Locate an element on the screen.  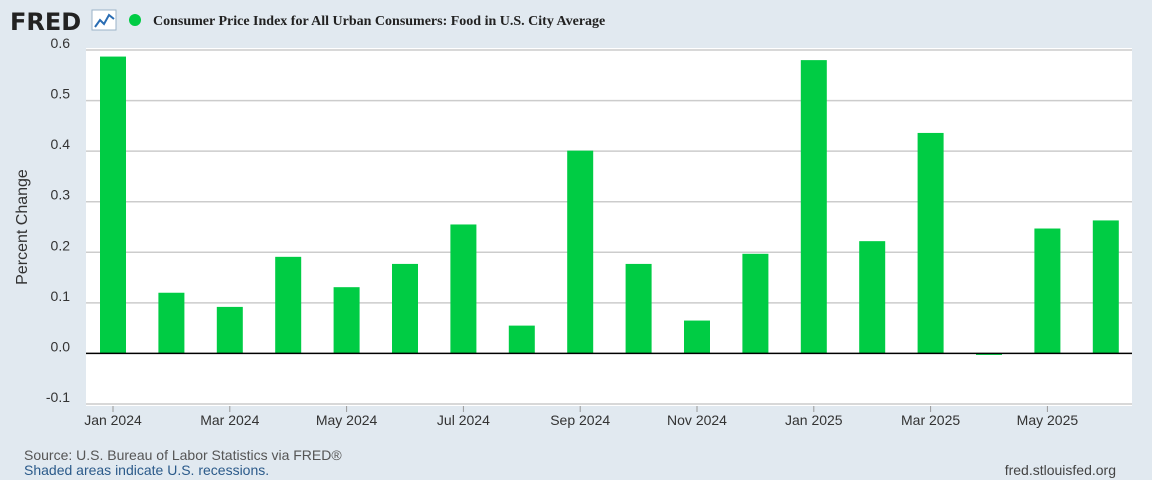
x-tick-label: Jul 2024 is located at coordinates (463, 420).